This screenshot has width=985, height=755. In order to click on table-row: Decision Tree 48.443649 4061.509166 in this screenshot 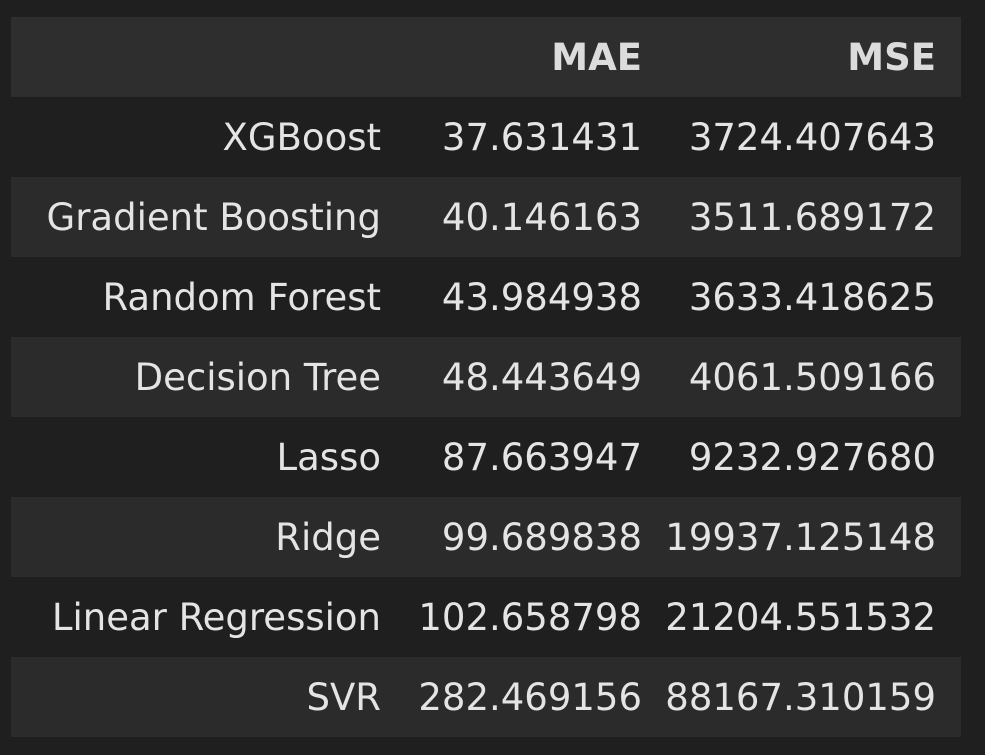, I will do `click(486, 377)`.